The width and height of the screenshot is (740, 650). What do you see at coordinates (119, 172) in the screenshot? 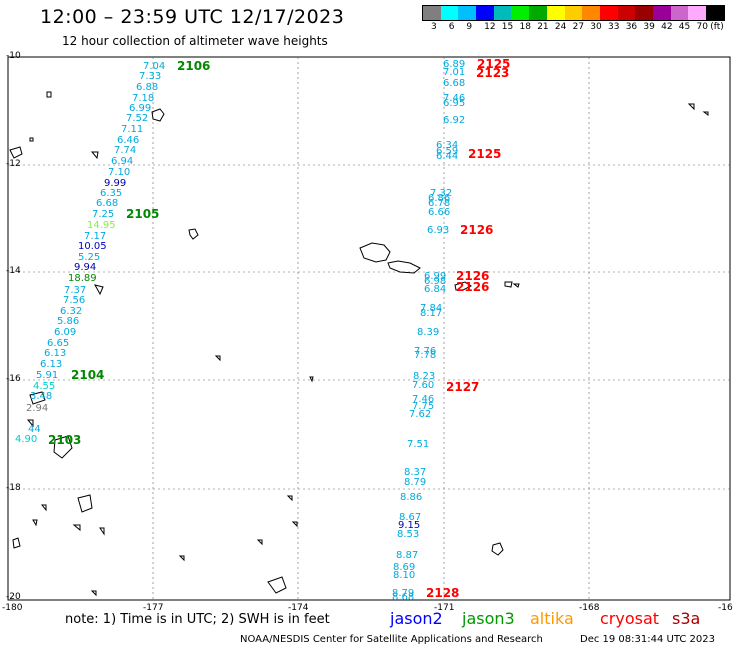
I see `wave-height-value: 7.10` at bounding box center [119, 172].